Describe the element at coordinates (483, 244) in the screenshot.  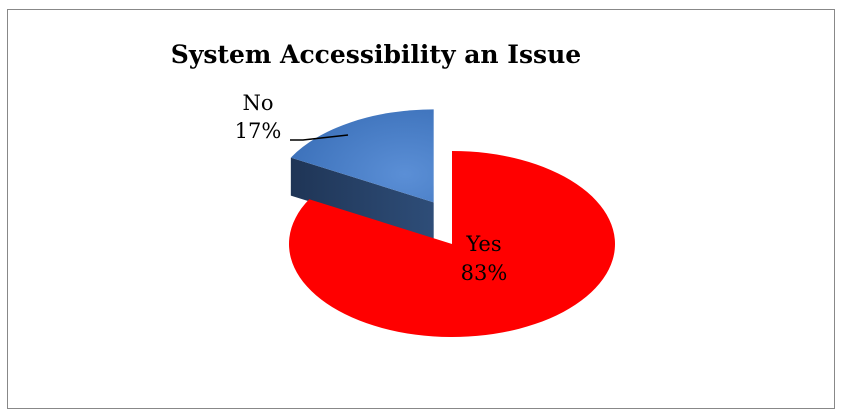
I see `slice-label-yes: Yes` at that location.